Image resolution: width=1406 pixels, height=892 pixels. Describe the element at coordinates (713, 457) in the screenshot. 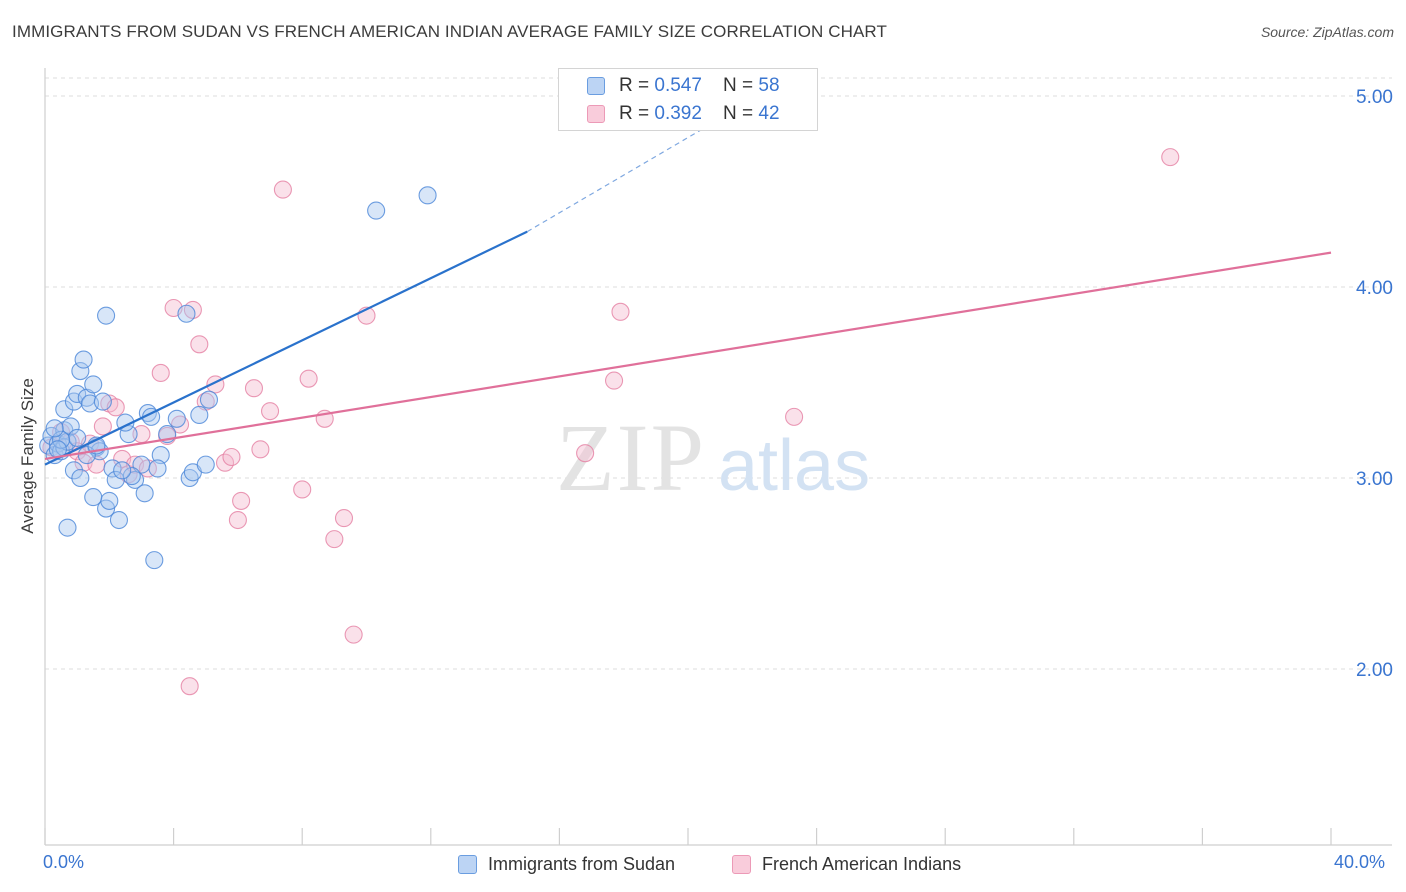

I see `watermark: ZIP atlas` at that location.